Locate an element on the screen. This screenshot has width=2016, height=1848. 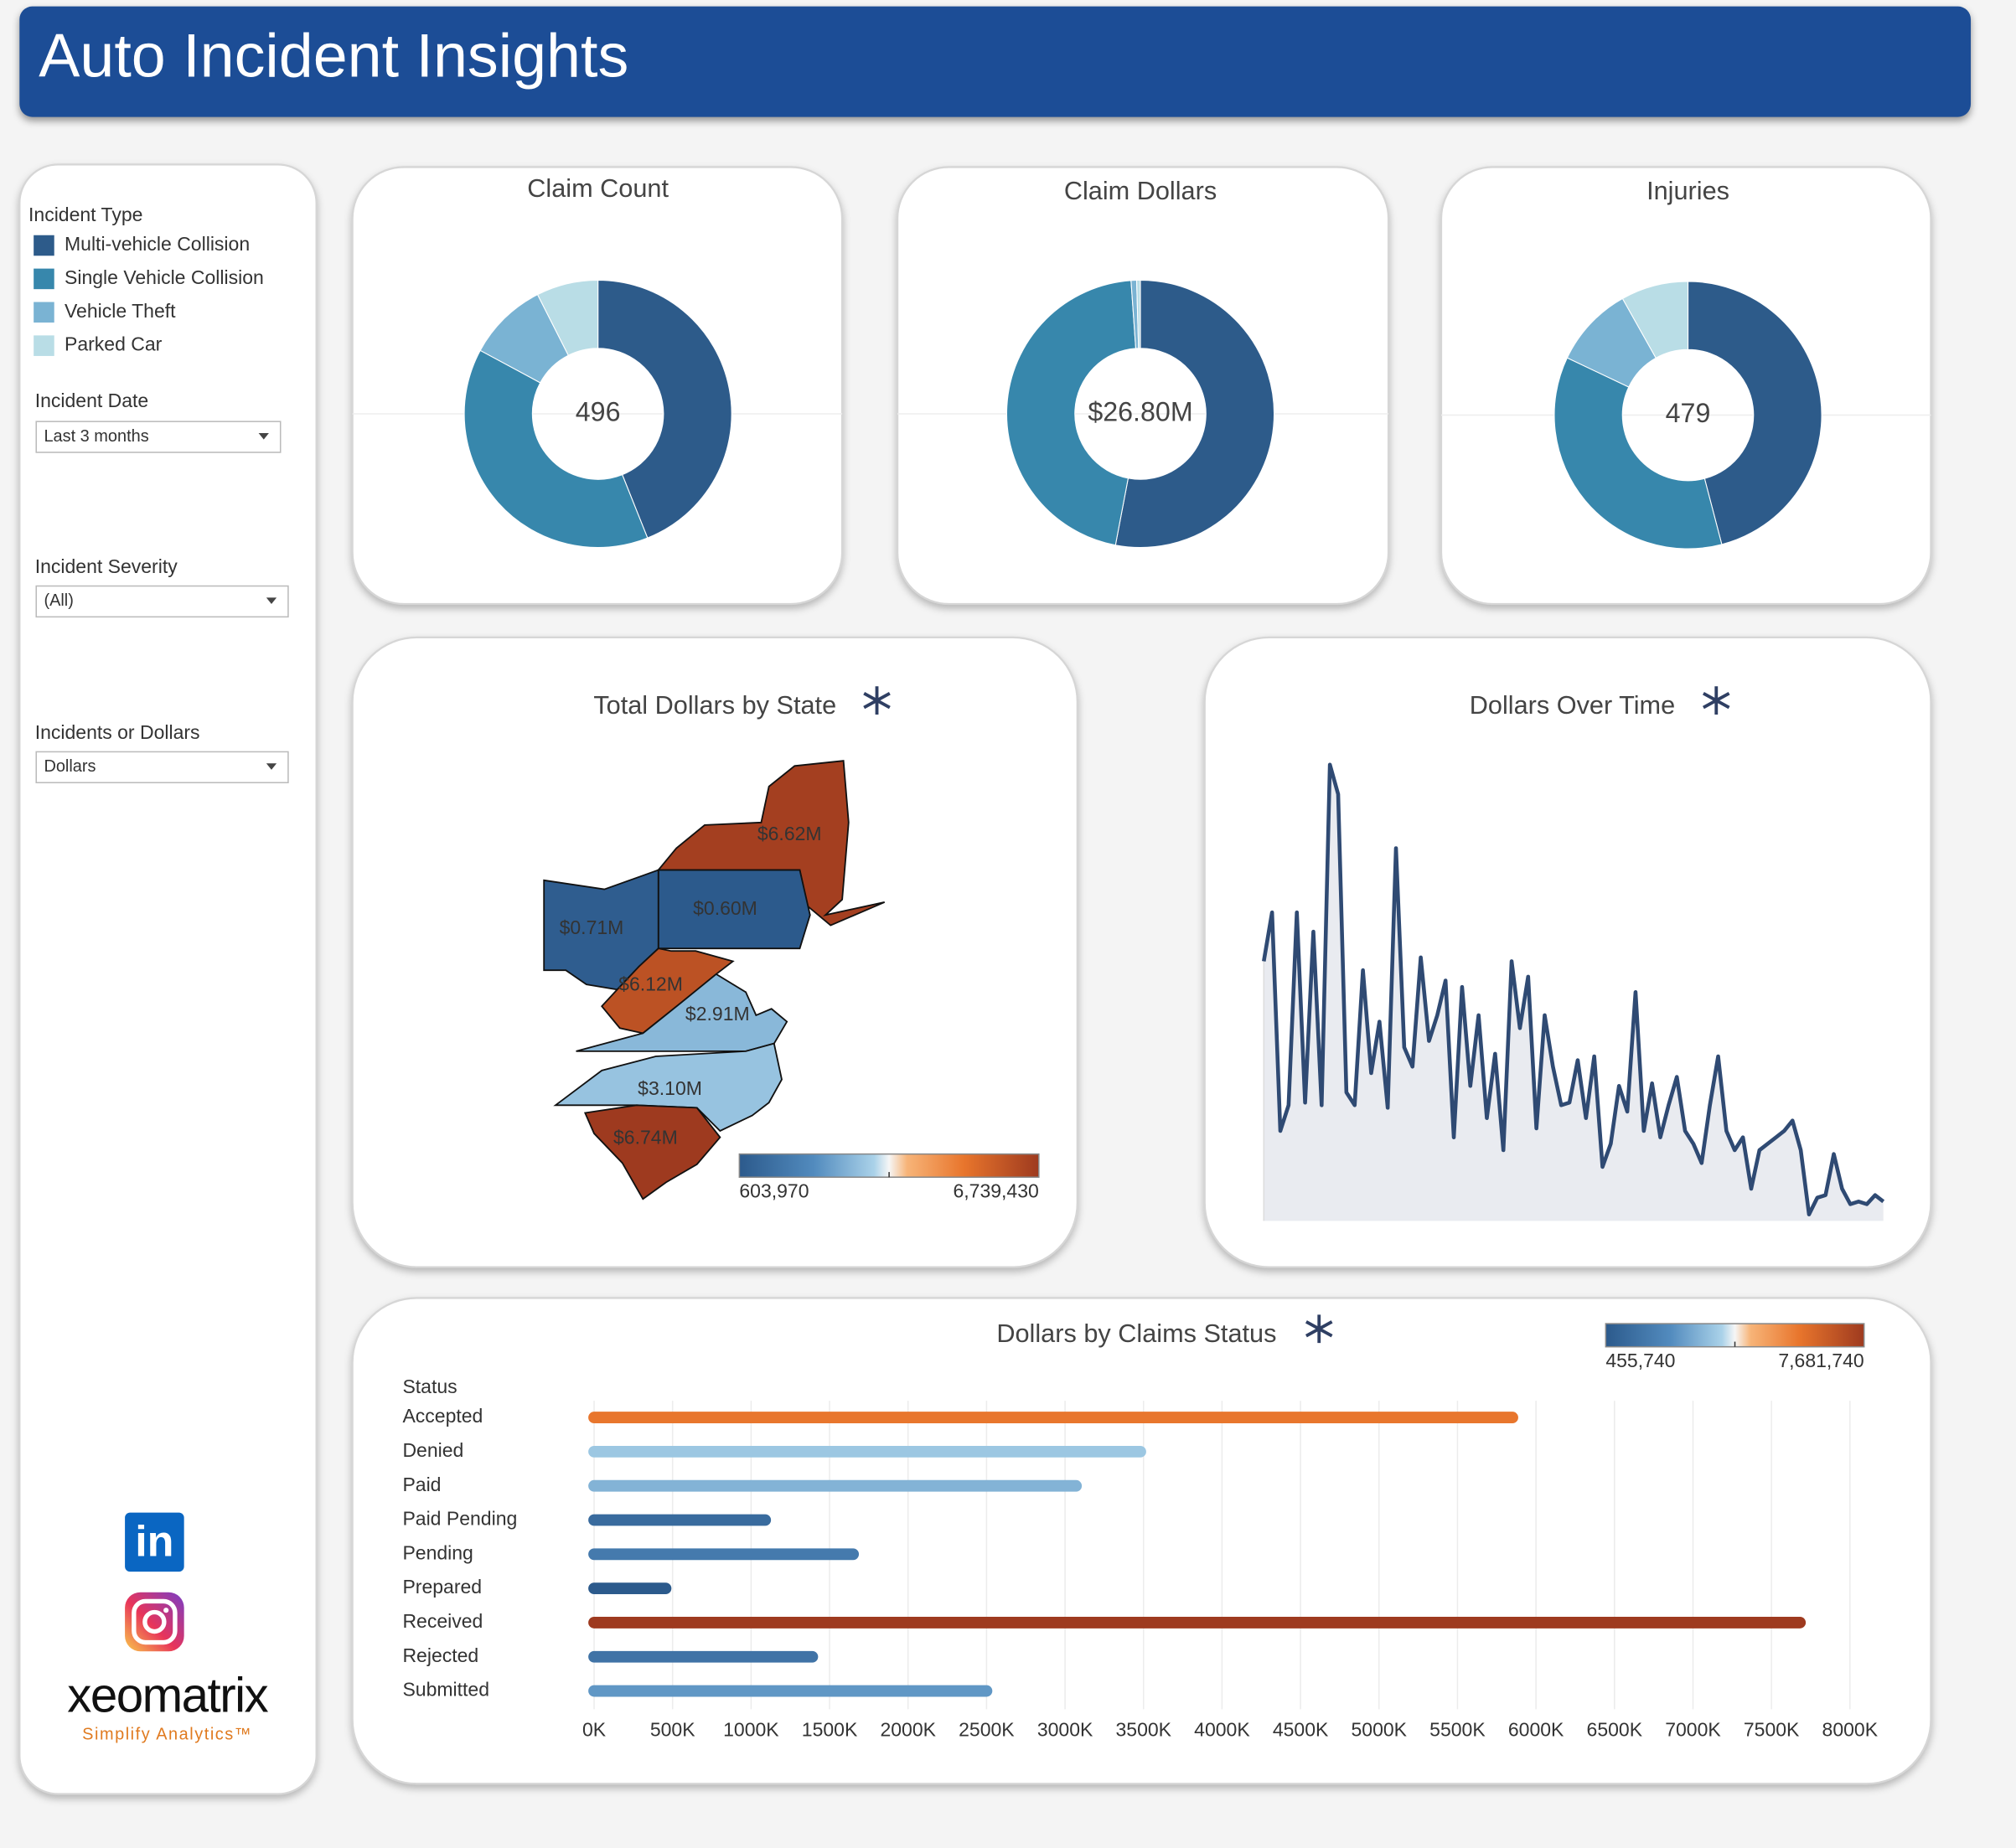
state-region is located at coordinates (652, 1152).